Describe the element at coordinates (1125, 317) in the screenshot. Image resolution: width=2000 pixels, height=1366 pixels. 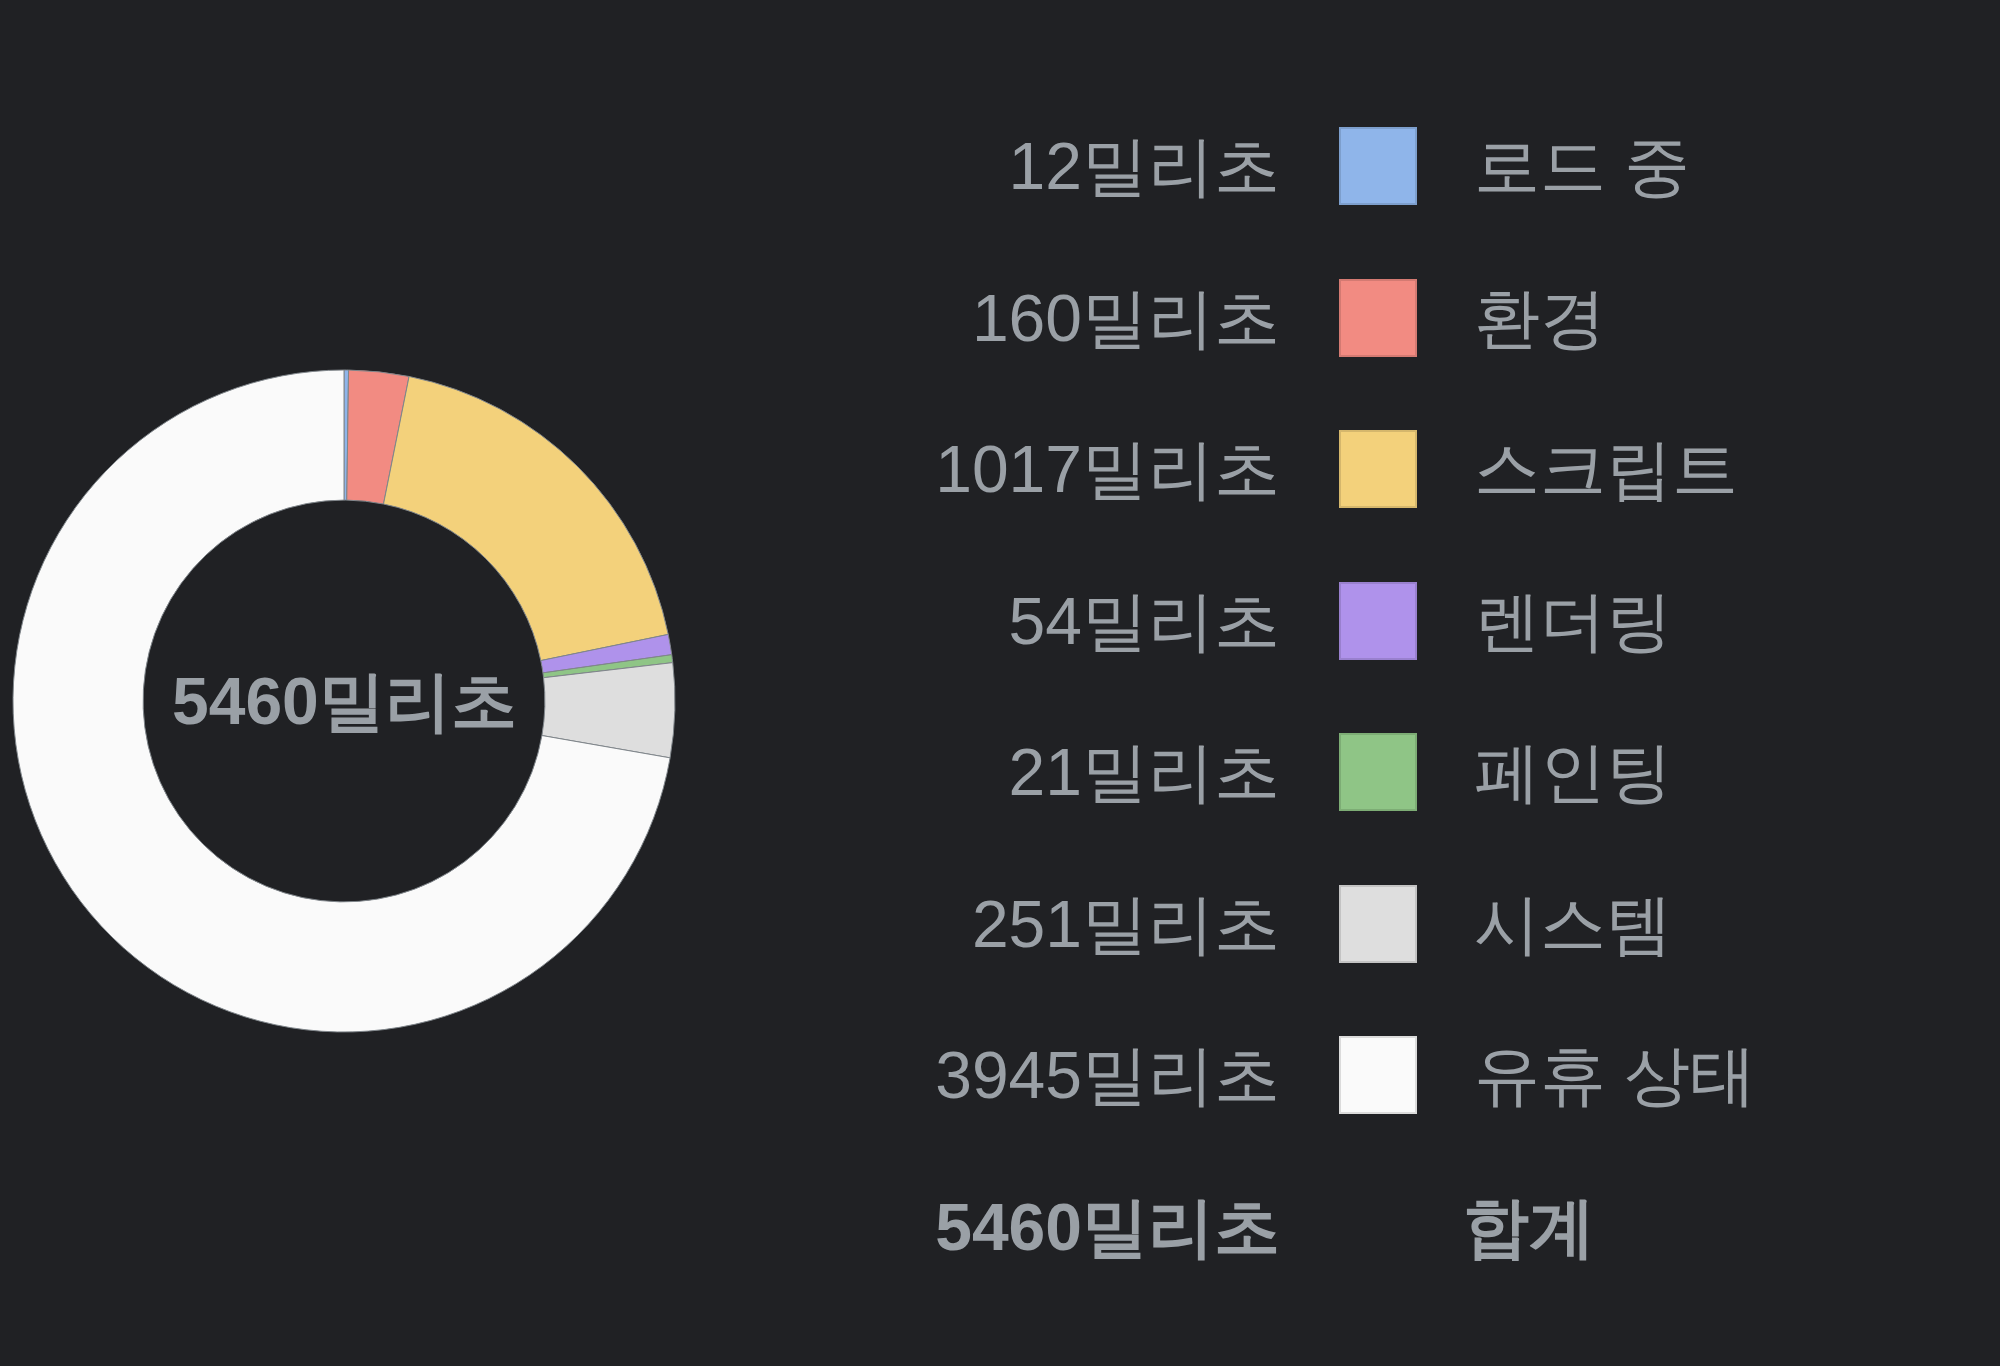
I see `data-label: 160밀리초` at that location.